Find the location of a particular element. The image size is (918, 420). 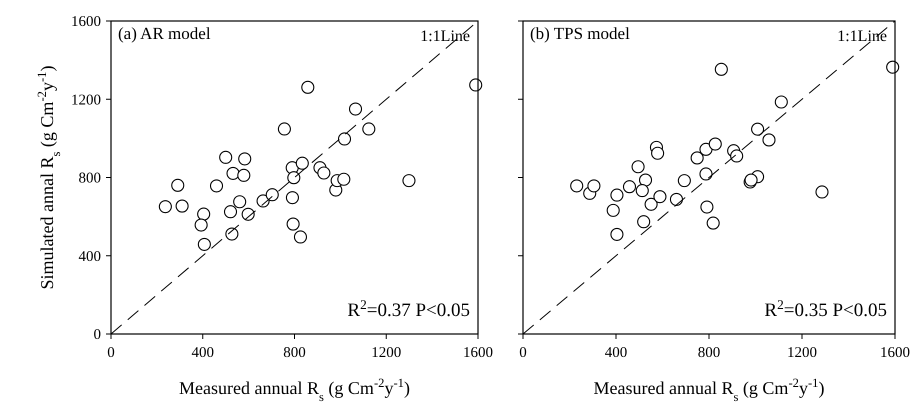

y-tick-label: 1200 is located at coordinates (86, 100).